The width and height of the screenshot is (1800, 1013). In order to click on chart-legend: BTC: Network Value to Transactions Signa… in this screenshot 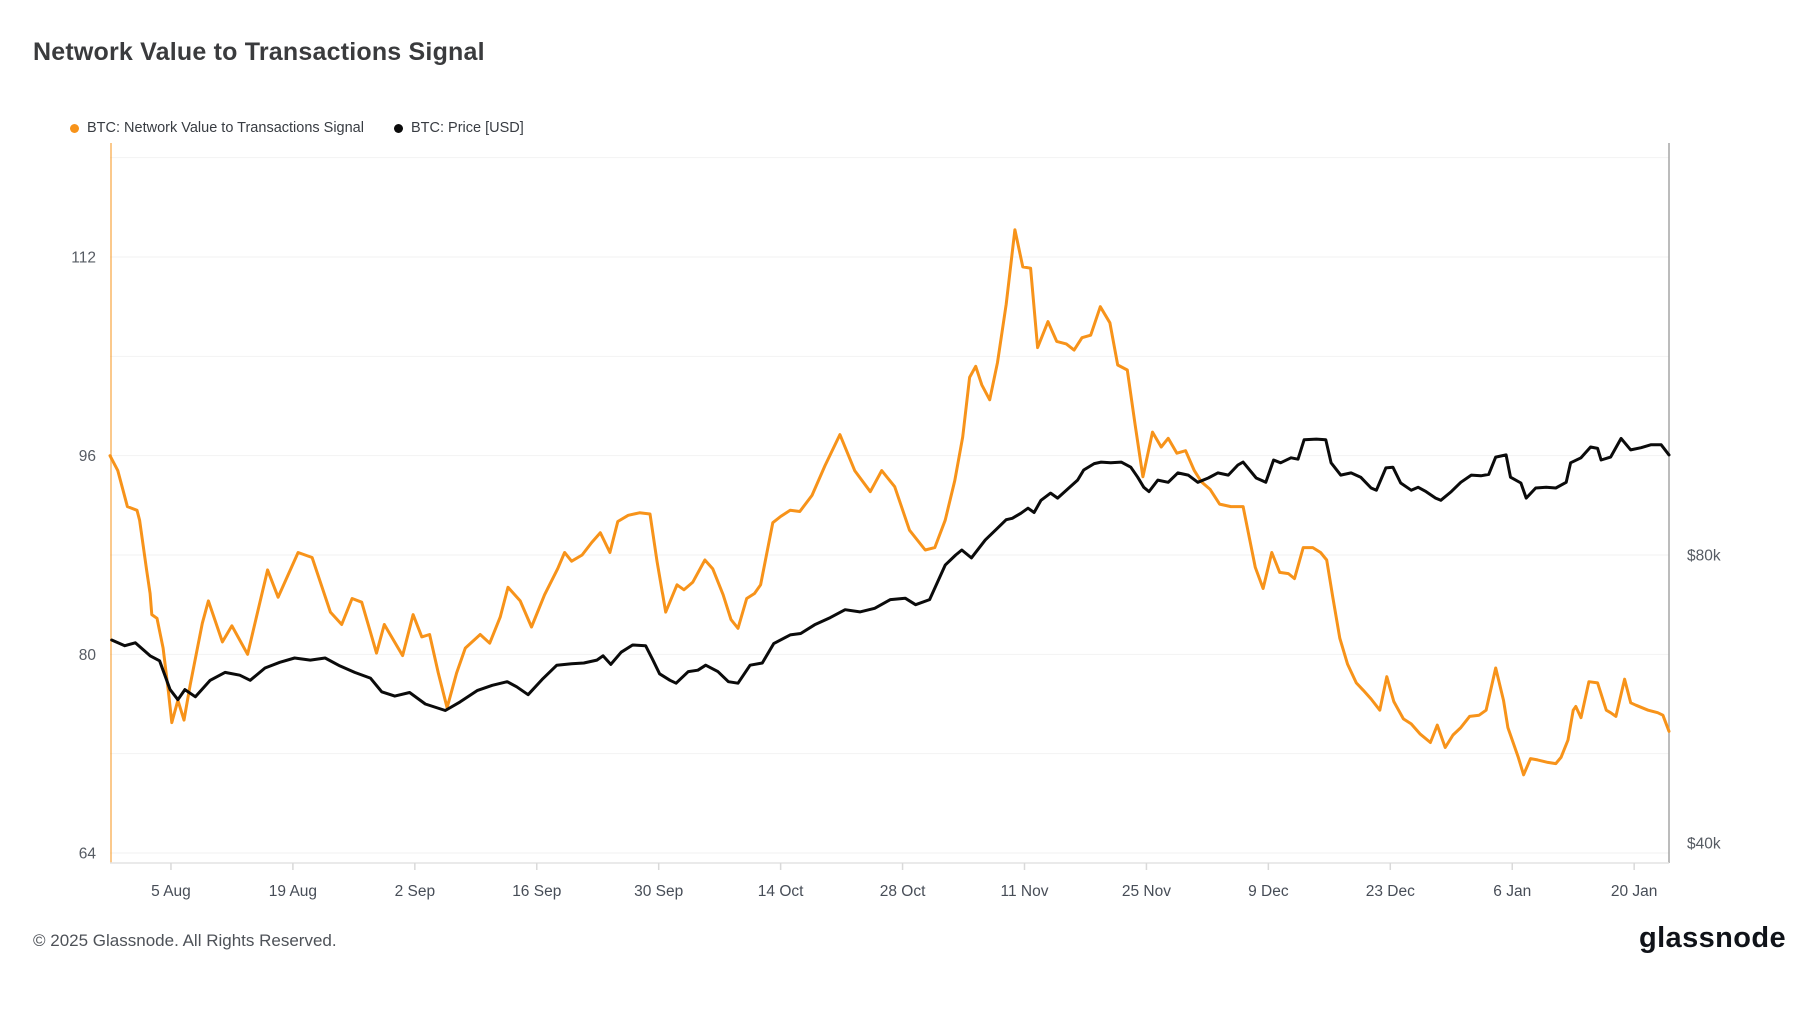, I will do `click(297, 128)`.